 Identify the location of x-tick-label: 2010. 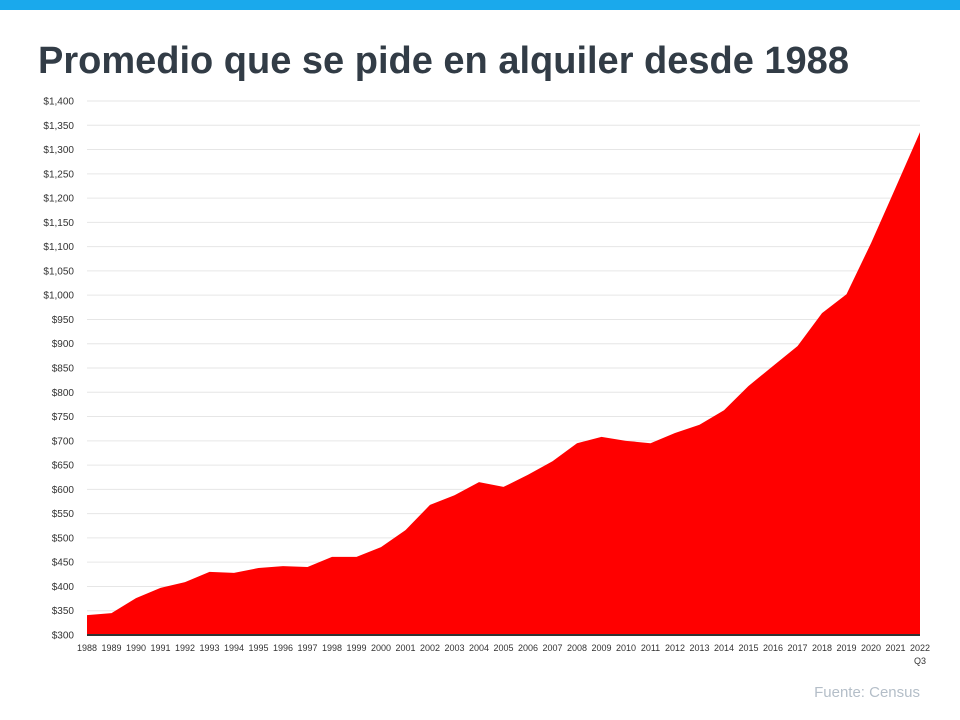
(626, 648).